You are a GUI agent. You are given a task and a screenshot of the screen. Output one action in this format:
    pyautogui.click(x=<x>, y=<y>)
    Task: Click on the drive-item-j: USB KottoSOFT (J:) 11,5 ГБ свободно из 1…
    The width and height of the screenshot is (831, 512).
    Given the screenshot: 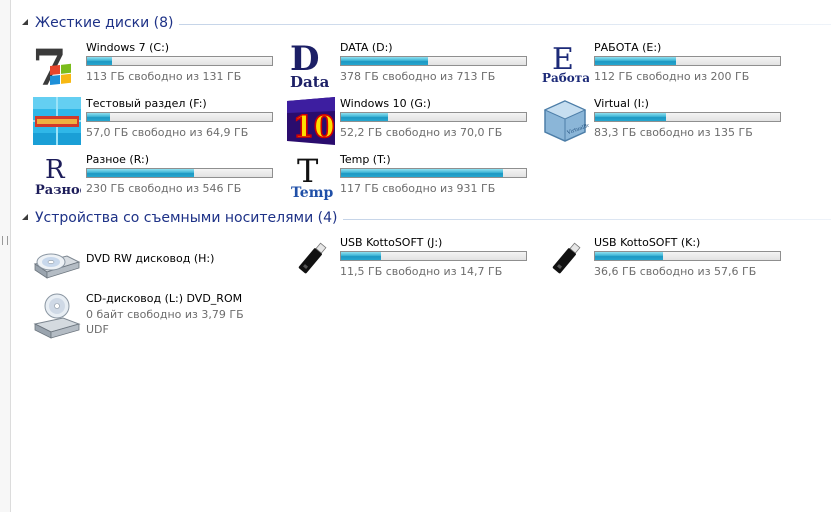 What is the action you would take?
    pyautogui.click(x=409, y=262)
    